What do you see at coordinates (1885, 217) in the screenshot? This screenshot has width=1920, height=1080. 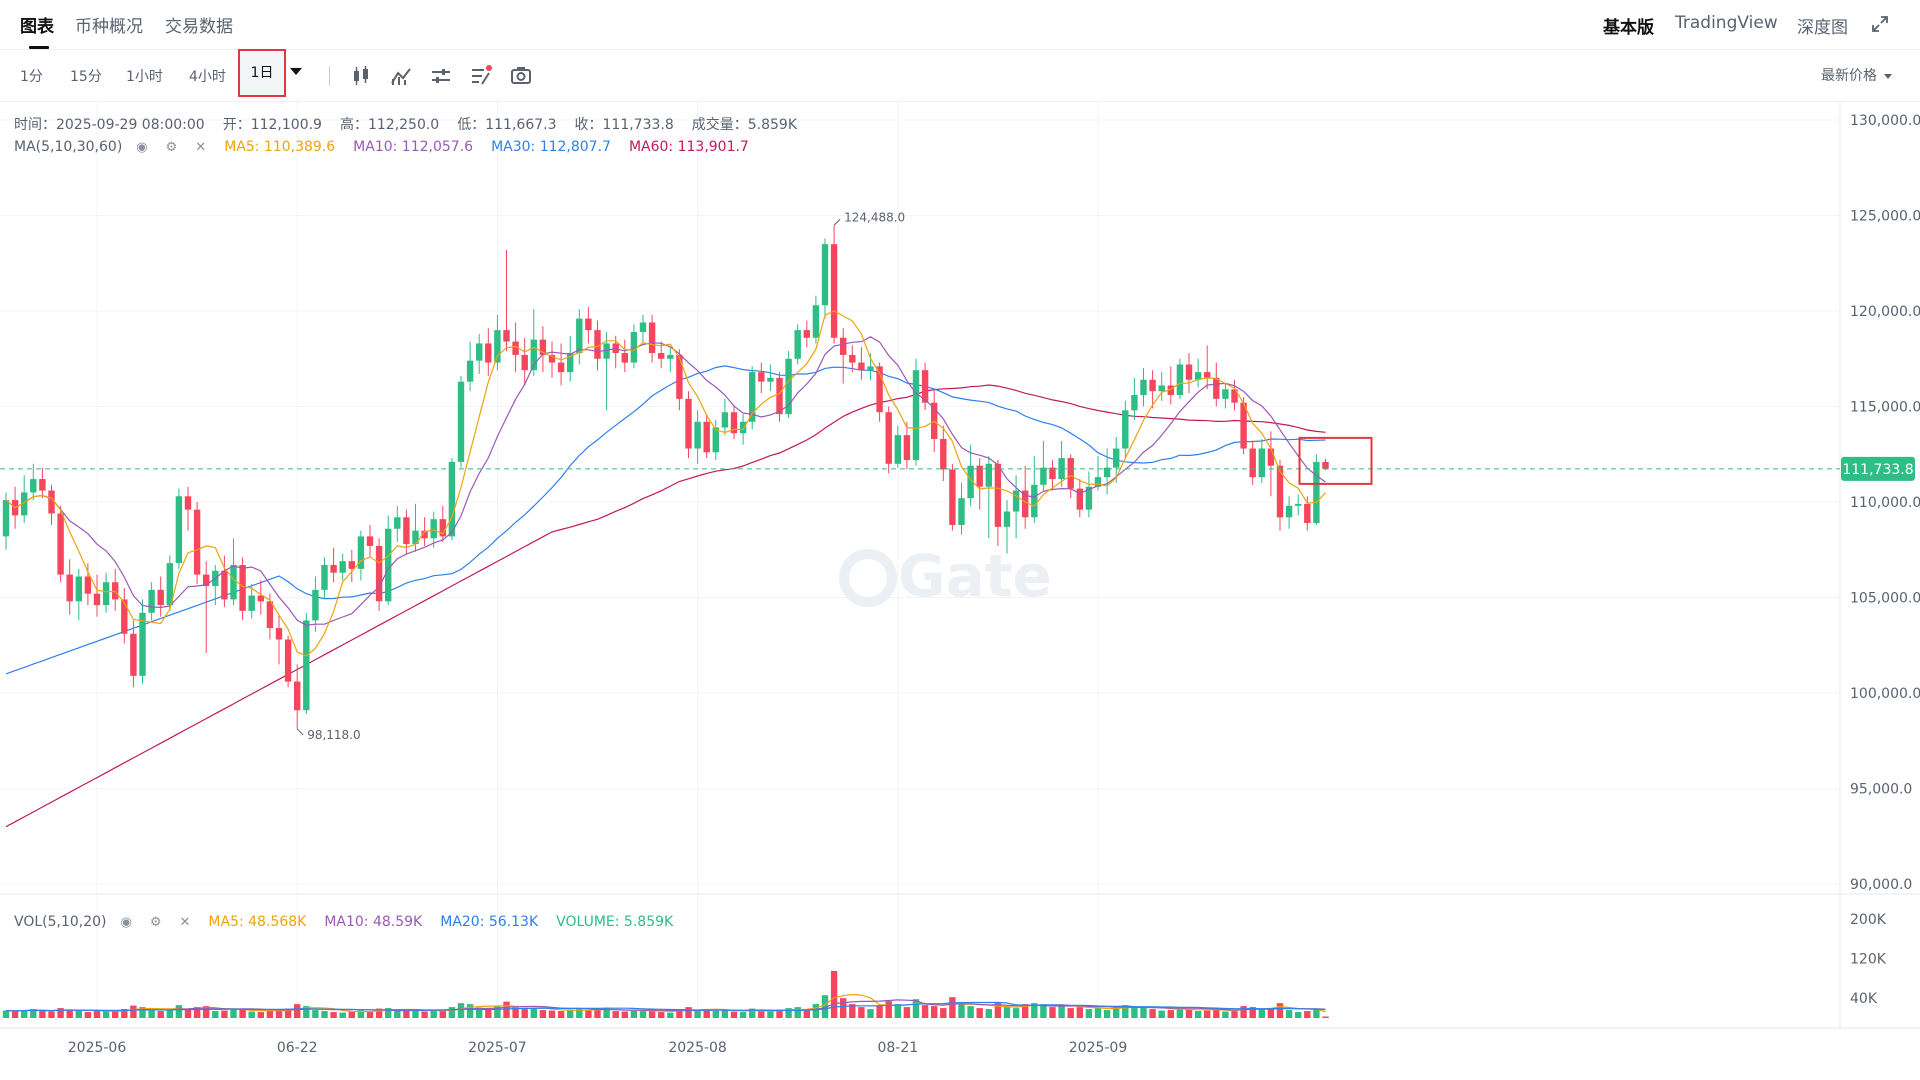 I see `price-tick-label: 125,000.0` at bounding box center [1885, 217].